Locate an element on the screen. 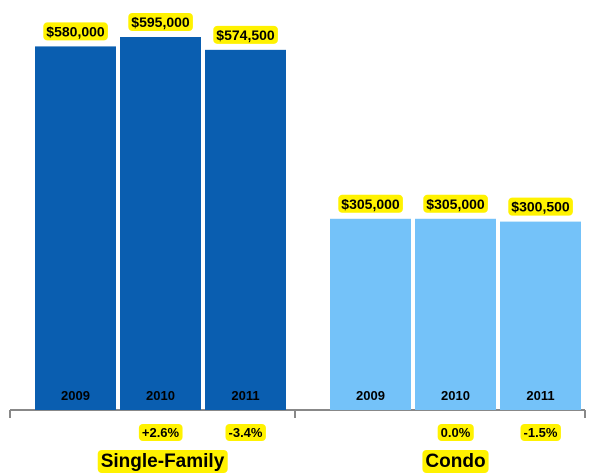 This screenshot has height=473, width=590. group-label: Condo is located at coordinates (455, 461).